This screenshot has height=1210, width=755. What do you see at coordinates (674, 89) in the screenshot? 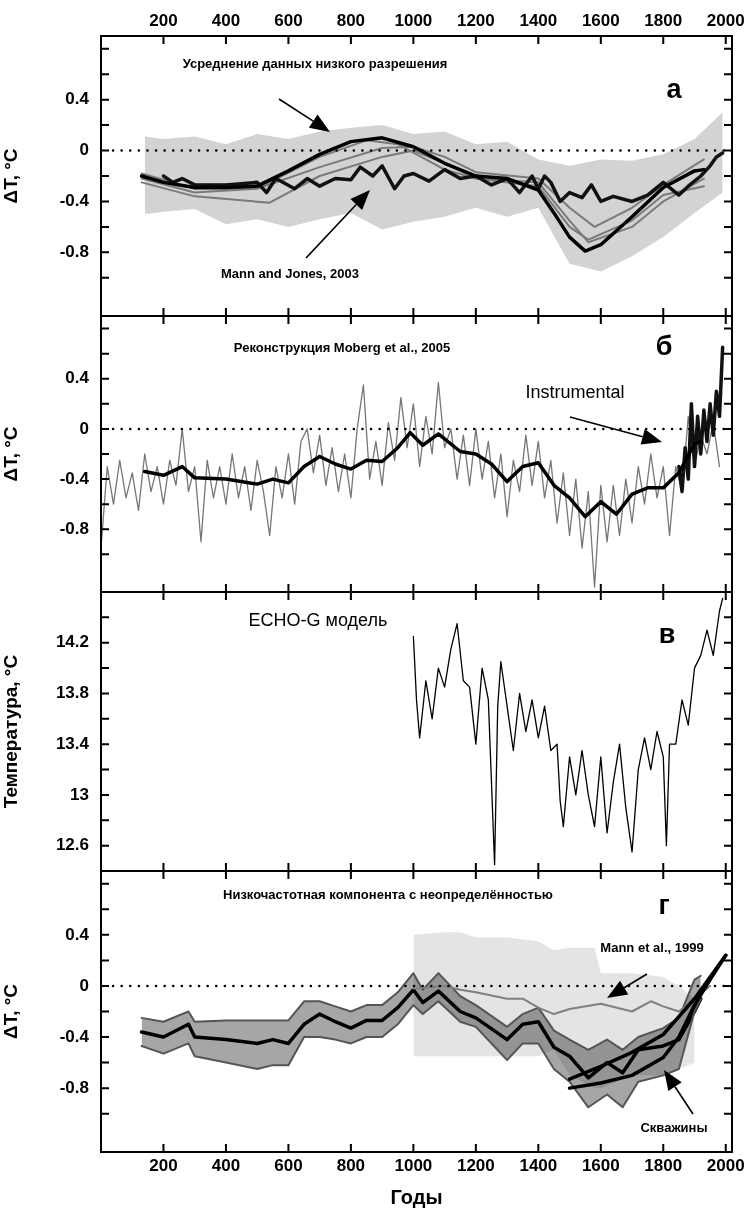
I see `annotation: а` at bounding box center [674, 89].